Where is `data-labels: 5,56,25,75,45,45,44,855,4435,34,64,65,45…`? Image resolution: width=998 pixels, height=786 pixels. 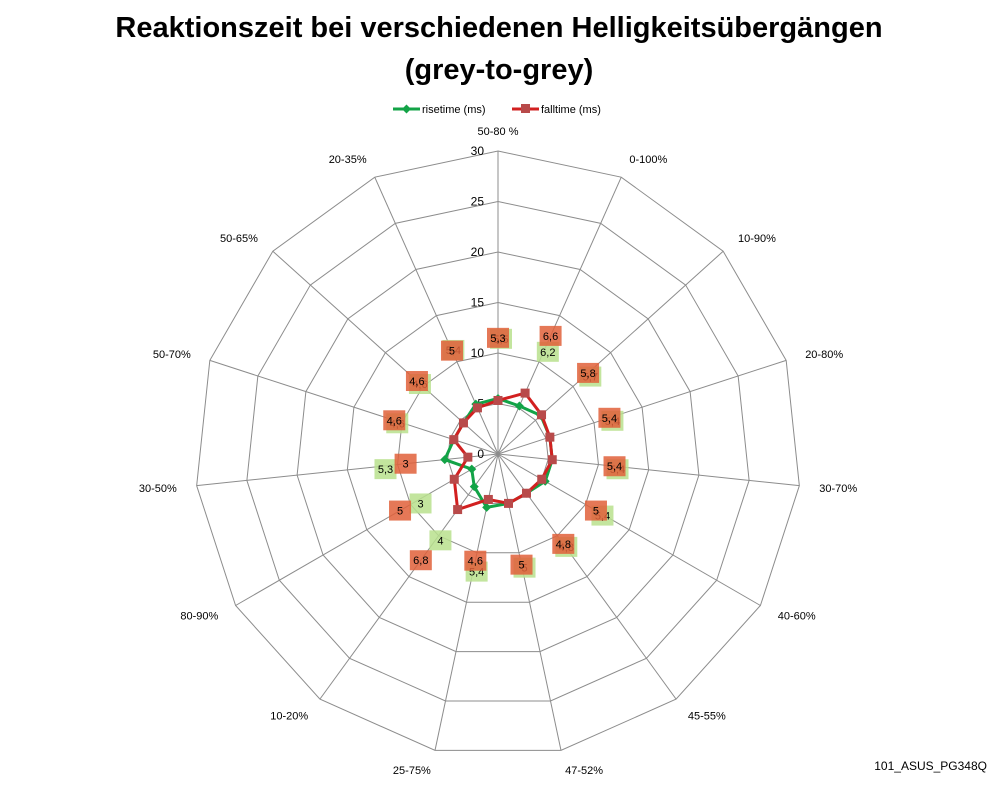 data-labels: 5,56,25,75,45,45,44,855,4435,34,64,65,45… is located at coordinates (501, 453).